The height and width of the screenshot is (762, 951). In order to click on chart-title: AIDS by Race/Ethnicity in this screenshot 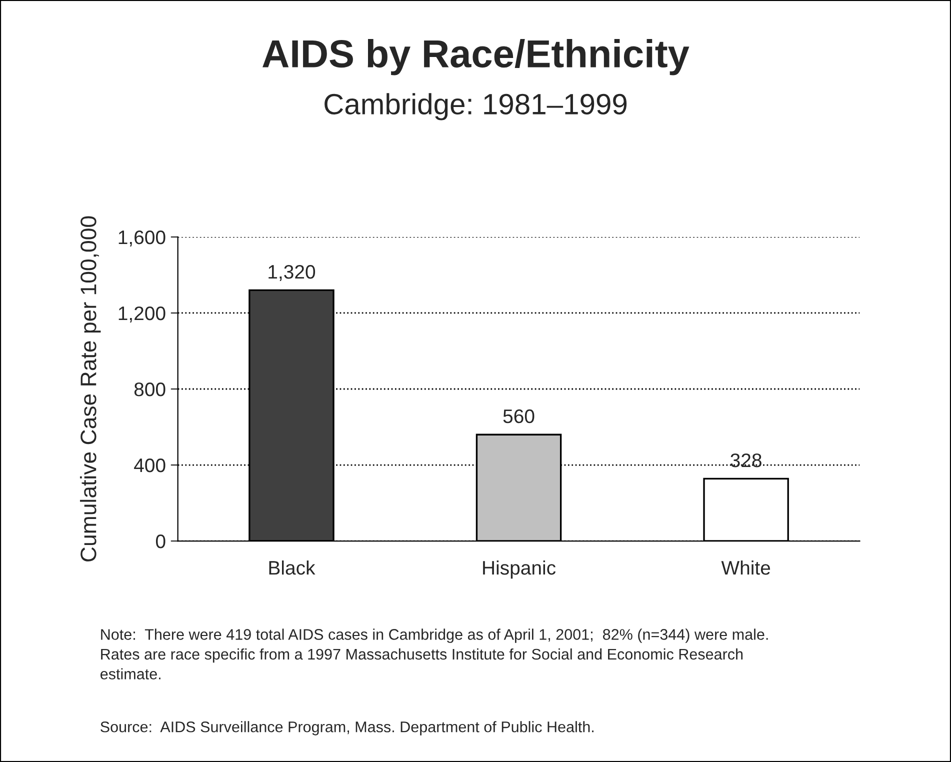, I will do `click(476, 57)`.